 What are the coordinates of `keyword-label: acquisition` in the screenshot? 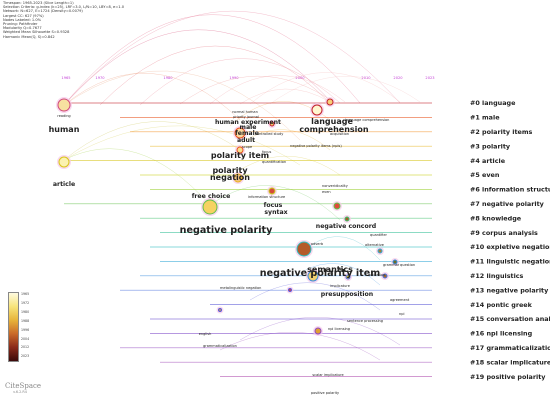 It's located at (339, 134).